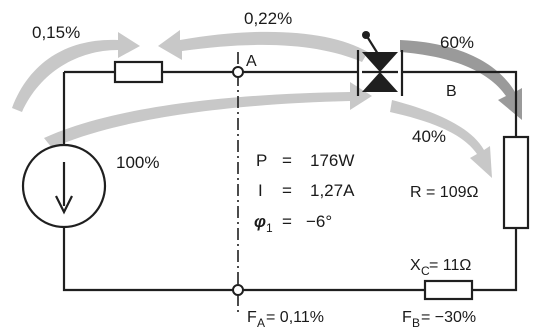 The width and height of the screenshot is (544, 331). What do you see at coordinates (268, 18) in the screenshot?
I see `flow-top-center-label: 0,22%` at bounding box center [268, 18].